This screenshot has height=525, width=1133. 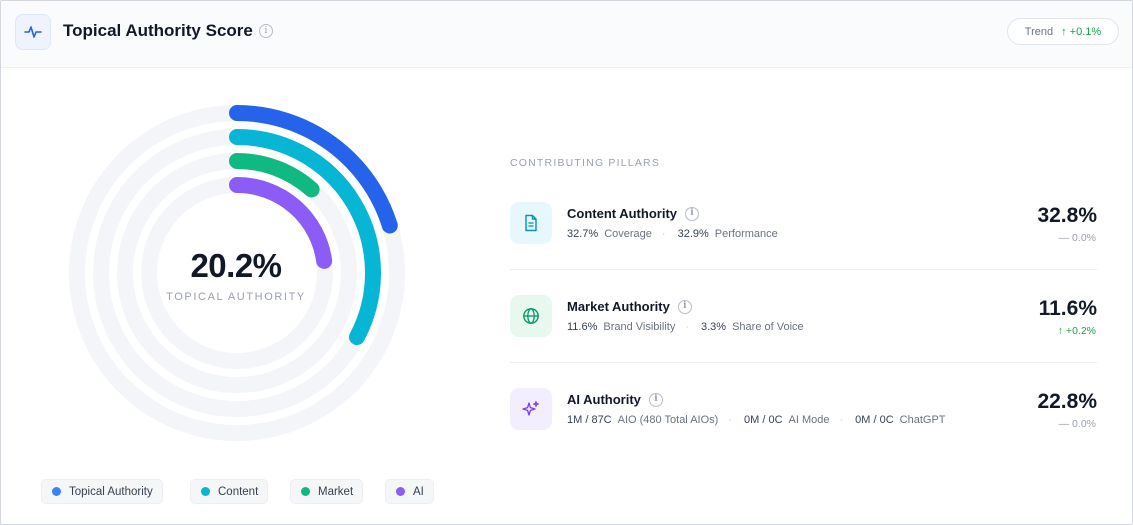 I want to click on stat-label: AIO (480 Total AIOs), so click(x=668, y=420).